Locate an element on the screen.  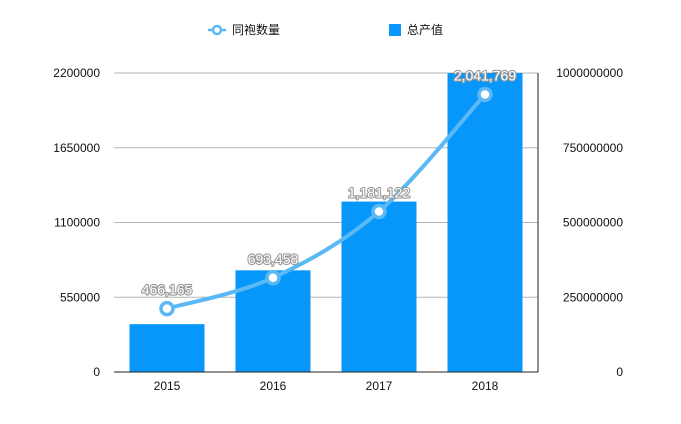
x-tick-label: 2017 is located at coordinates (379, 386).